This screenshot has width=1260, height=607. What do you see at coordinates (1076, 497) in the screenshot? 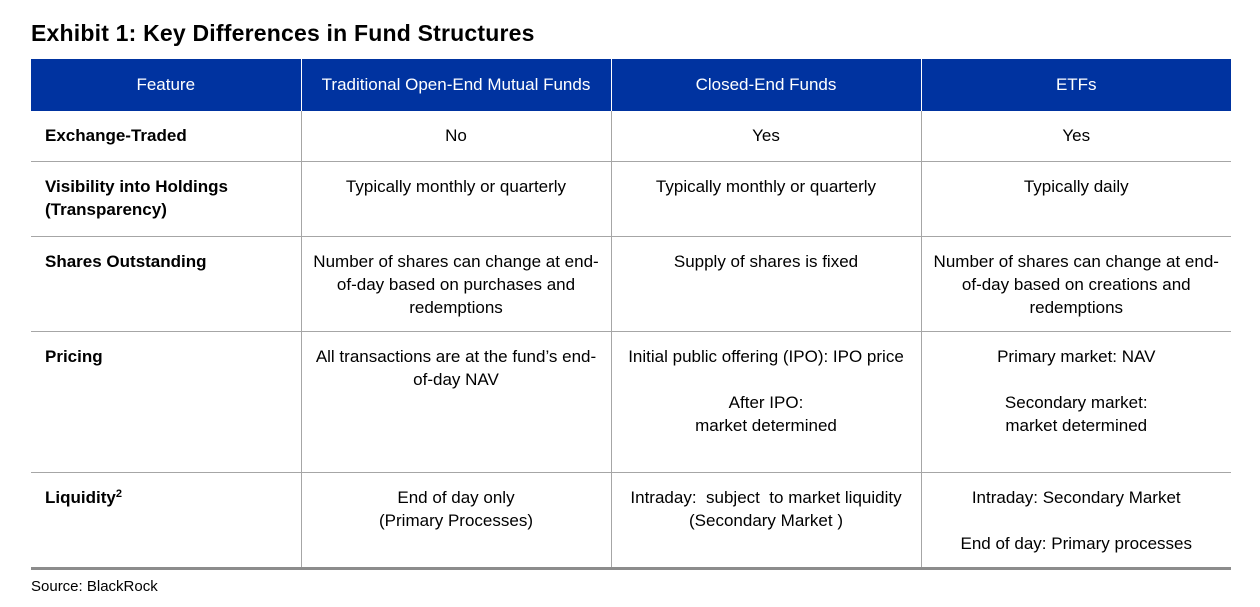
I see `cell-text: Intraday: Secondary Market` at bounding box center [1076, 497].